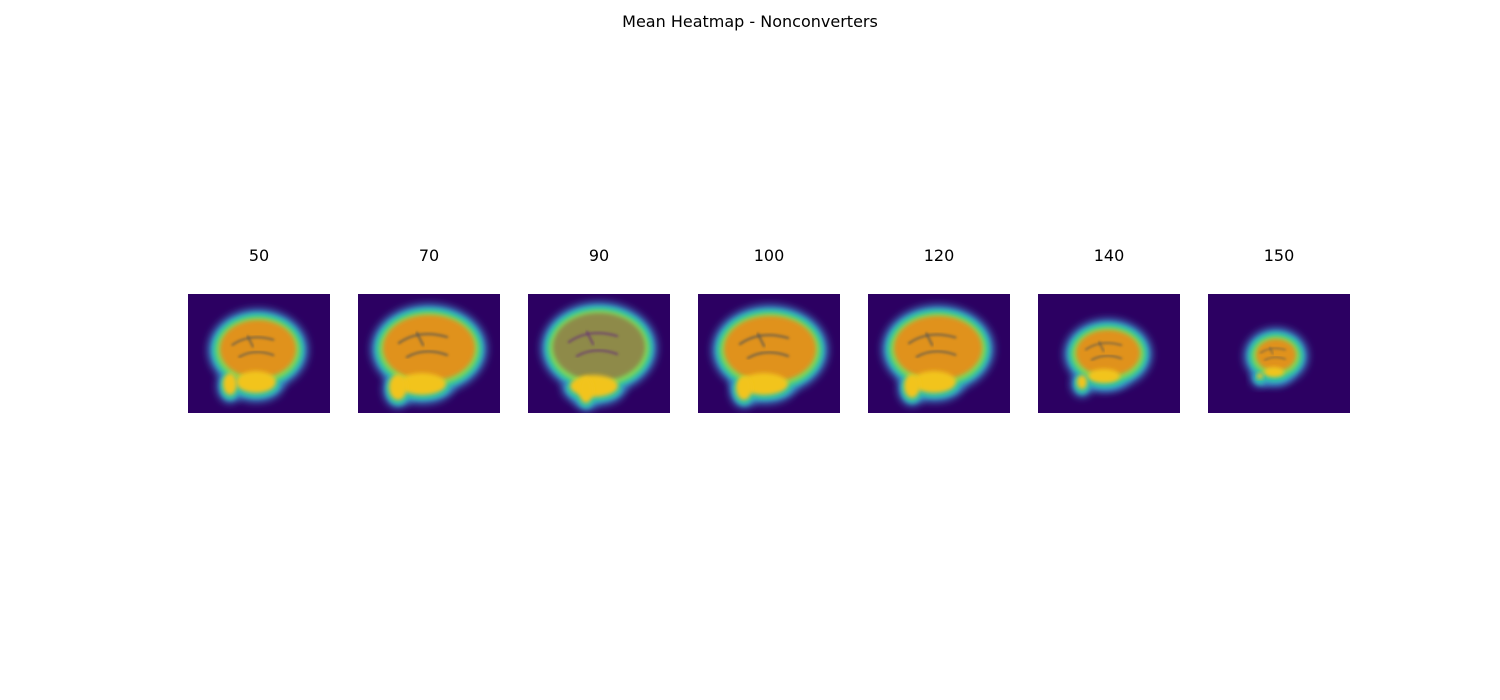  I want to click on slice-label-100: 100, so click(769, 255).